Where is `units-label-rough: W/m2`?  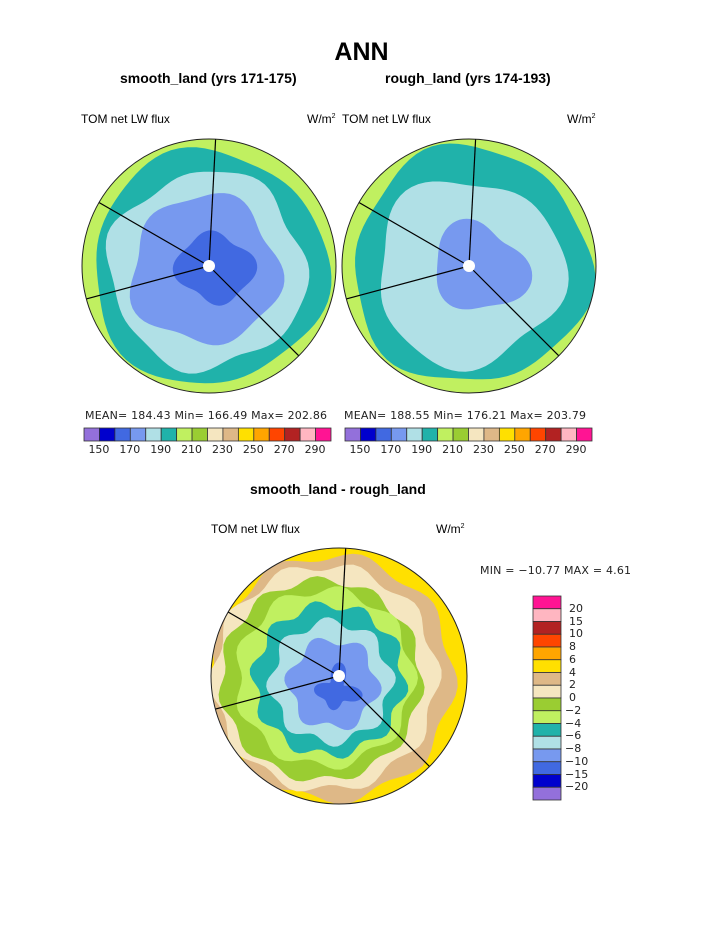 units-label-rough: W/m2 is located at coordinates (581, 119).